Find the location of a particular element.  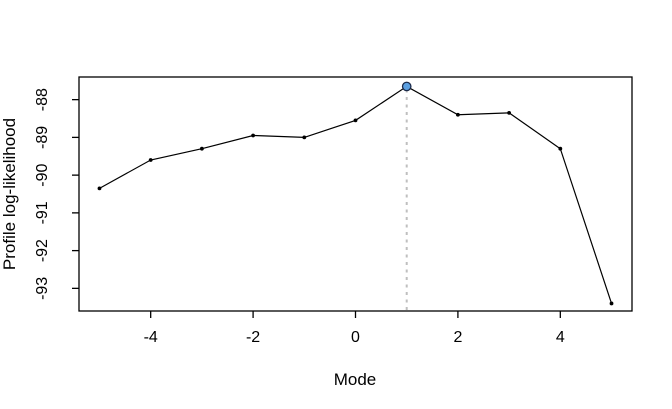

x-axis-label: Mode is located at coordinates (355, 379).